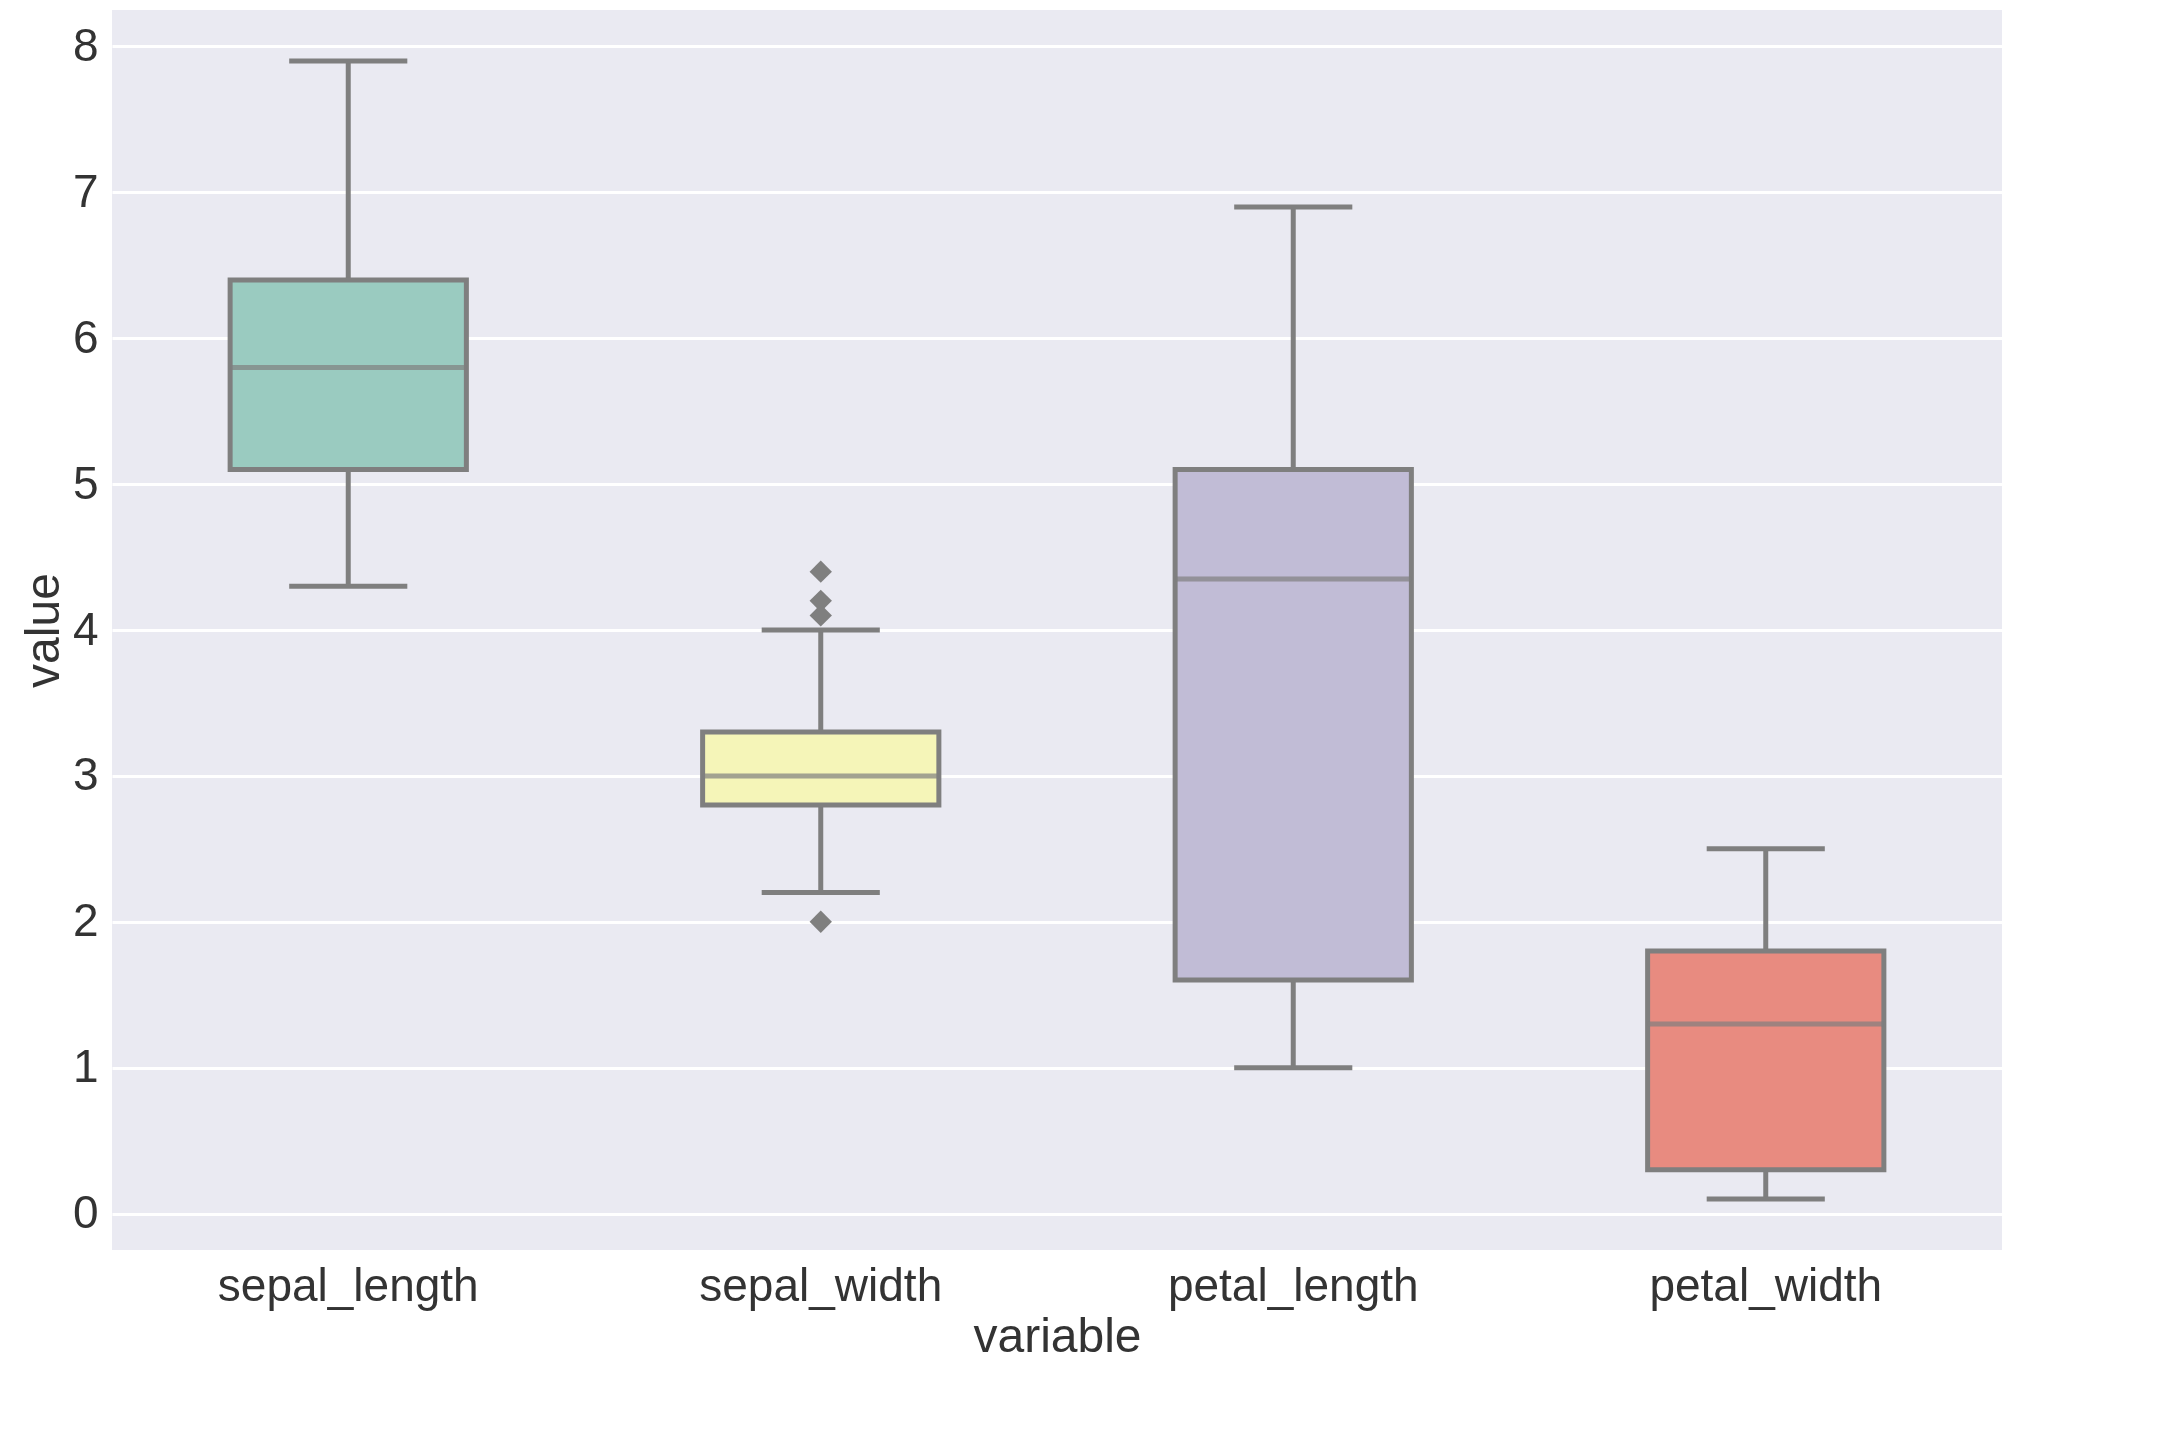 The width and height of the screenshot is (2166, 1452). I want to click on y-tick-label: 2, so click(85, 920).